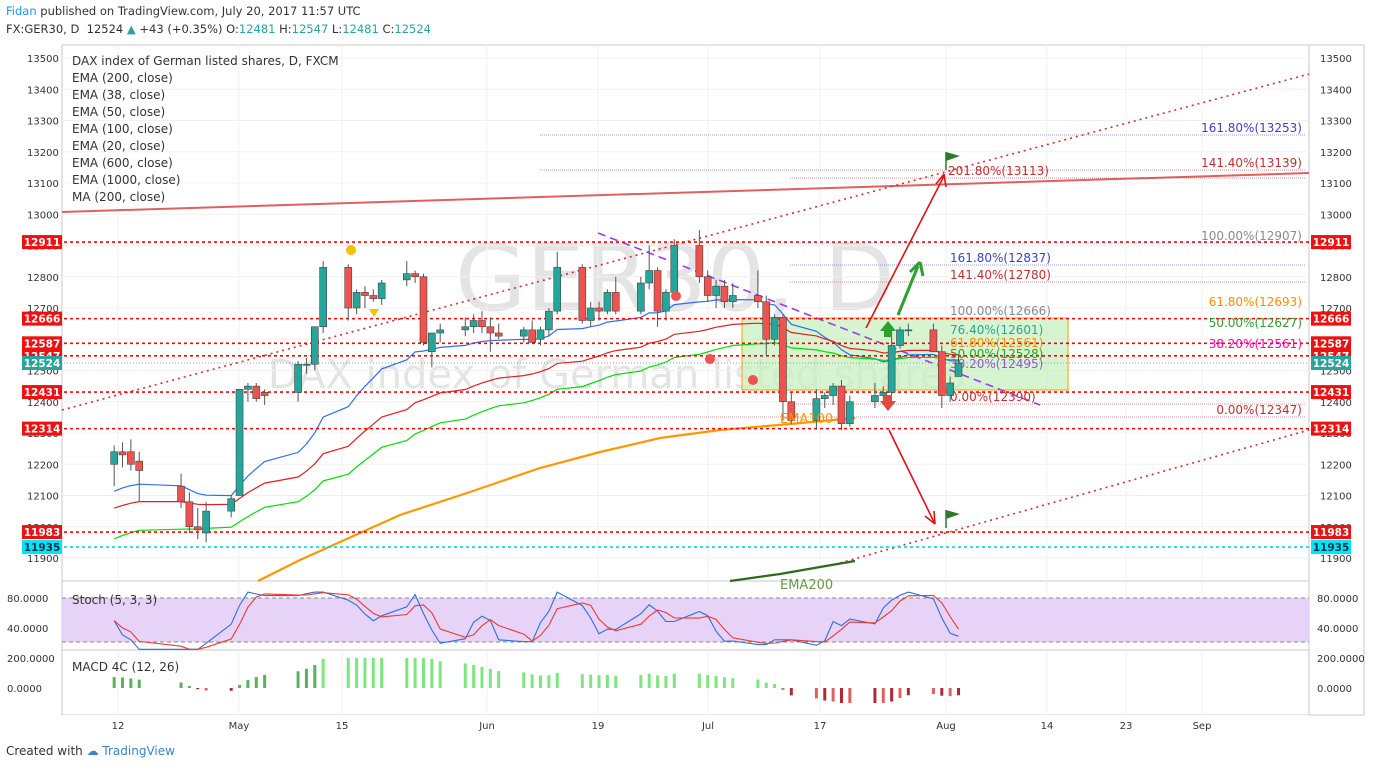  What do you see at coordinates (122, 129) in the screenshot?
I see `legend-item: EMA (100, close)` at bounding box center [122, 129].